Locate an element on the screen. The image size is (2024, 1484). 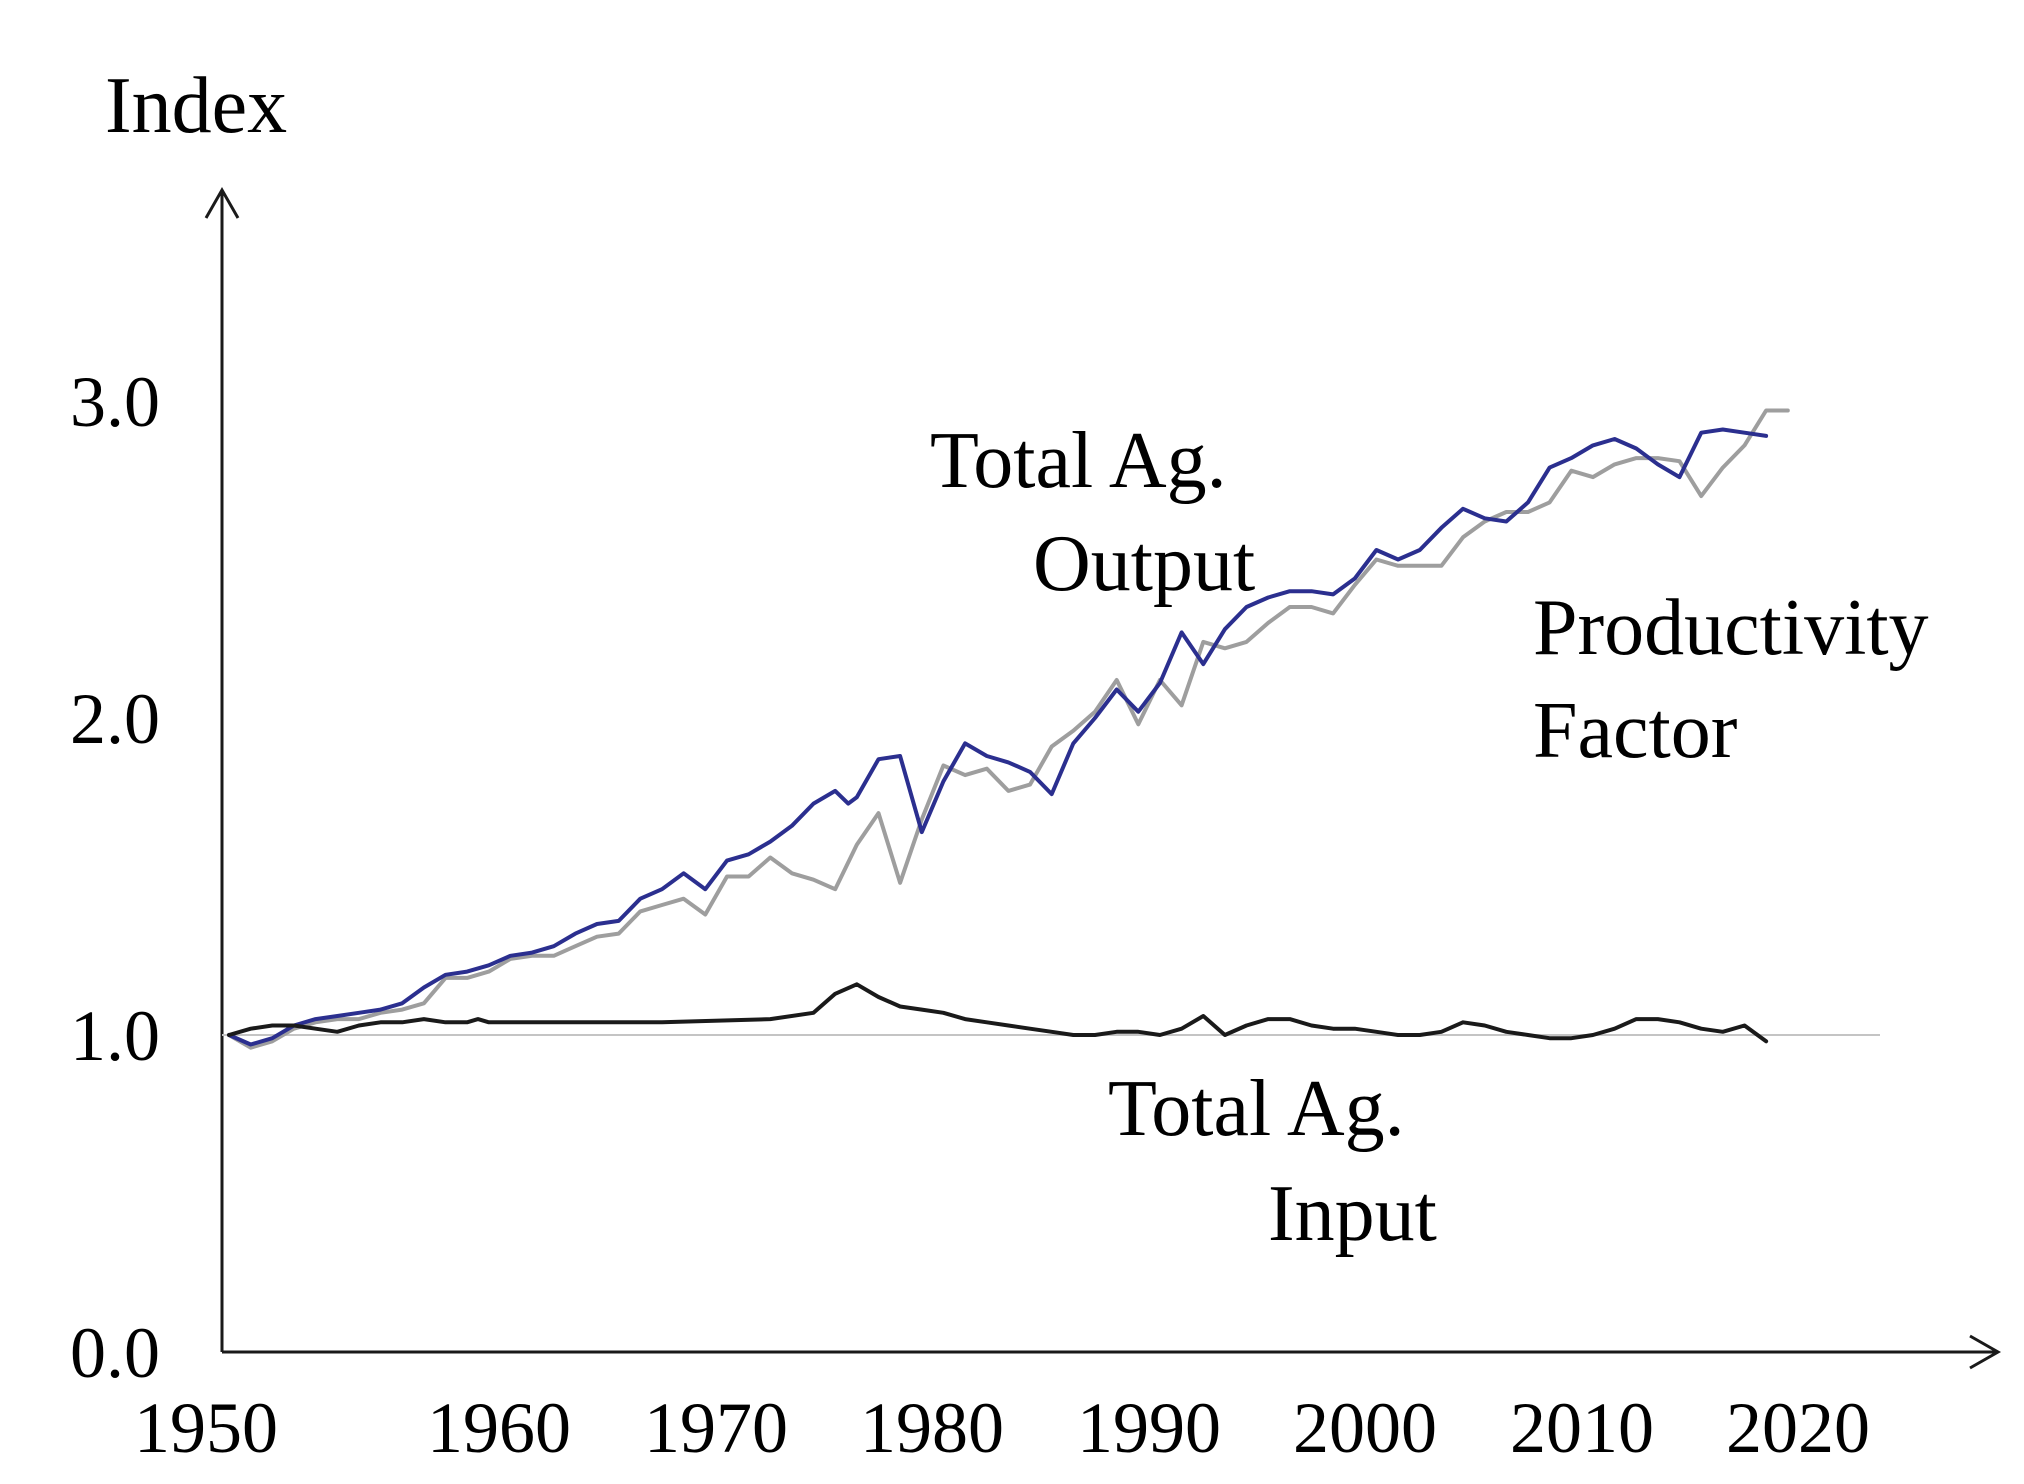
y-axis is located at coordinates (222, 769).